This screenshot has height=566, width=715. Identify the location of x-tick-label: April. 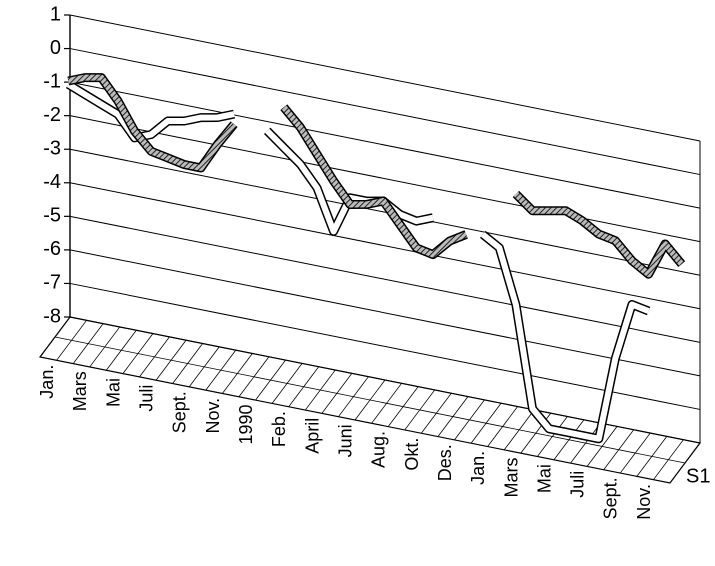
(312, 436).